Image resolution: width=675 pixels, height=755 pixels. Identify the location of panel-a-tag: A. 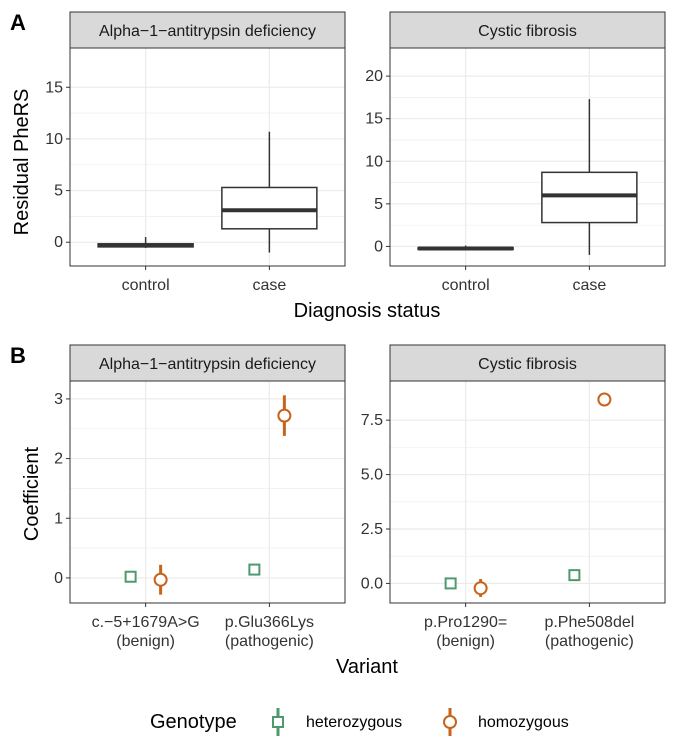
(18, 22).